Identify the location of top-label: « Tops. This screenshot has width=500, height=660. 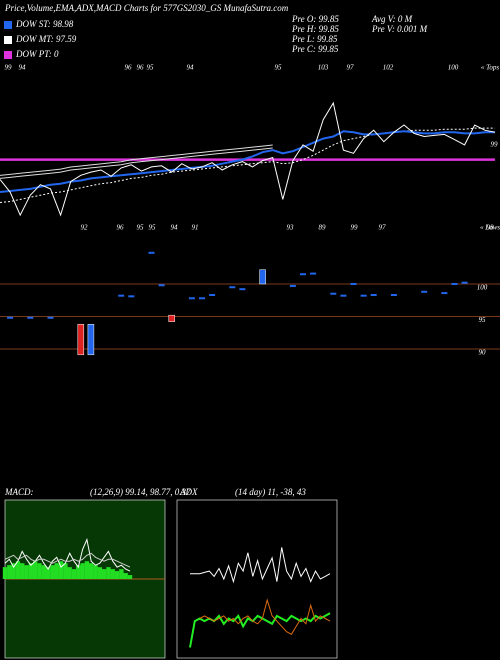
(490, 68).